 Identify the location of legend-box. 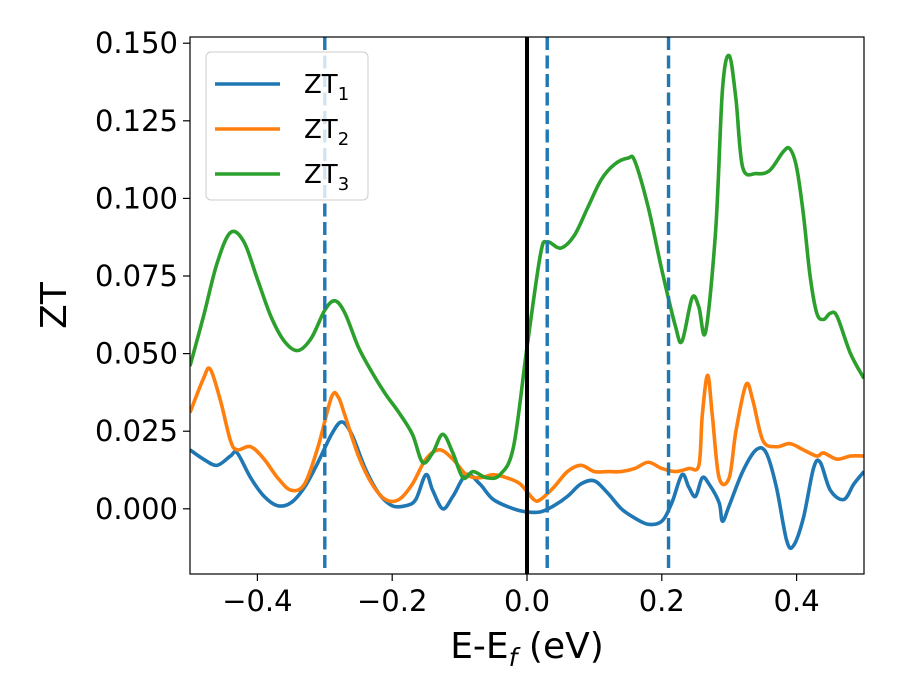
(287, 126).